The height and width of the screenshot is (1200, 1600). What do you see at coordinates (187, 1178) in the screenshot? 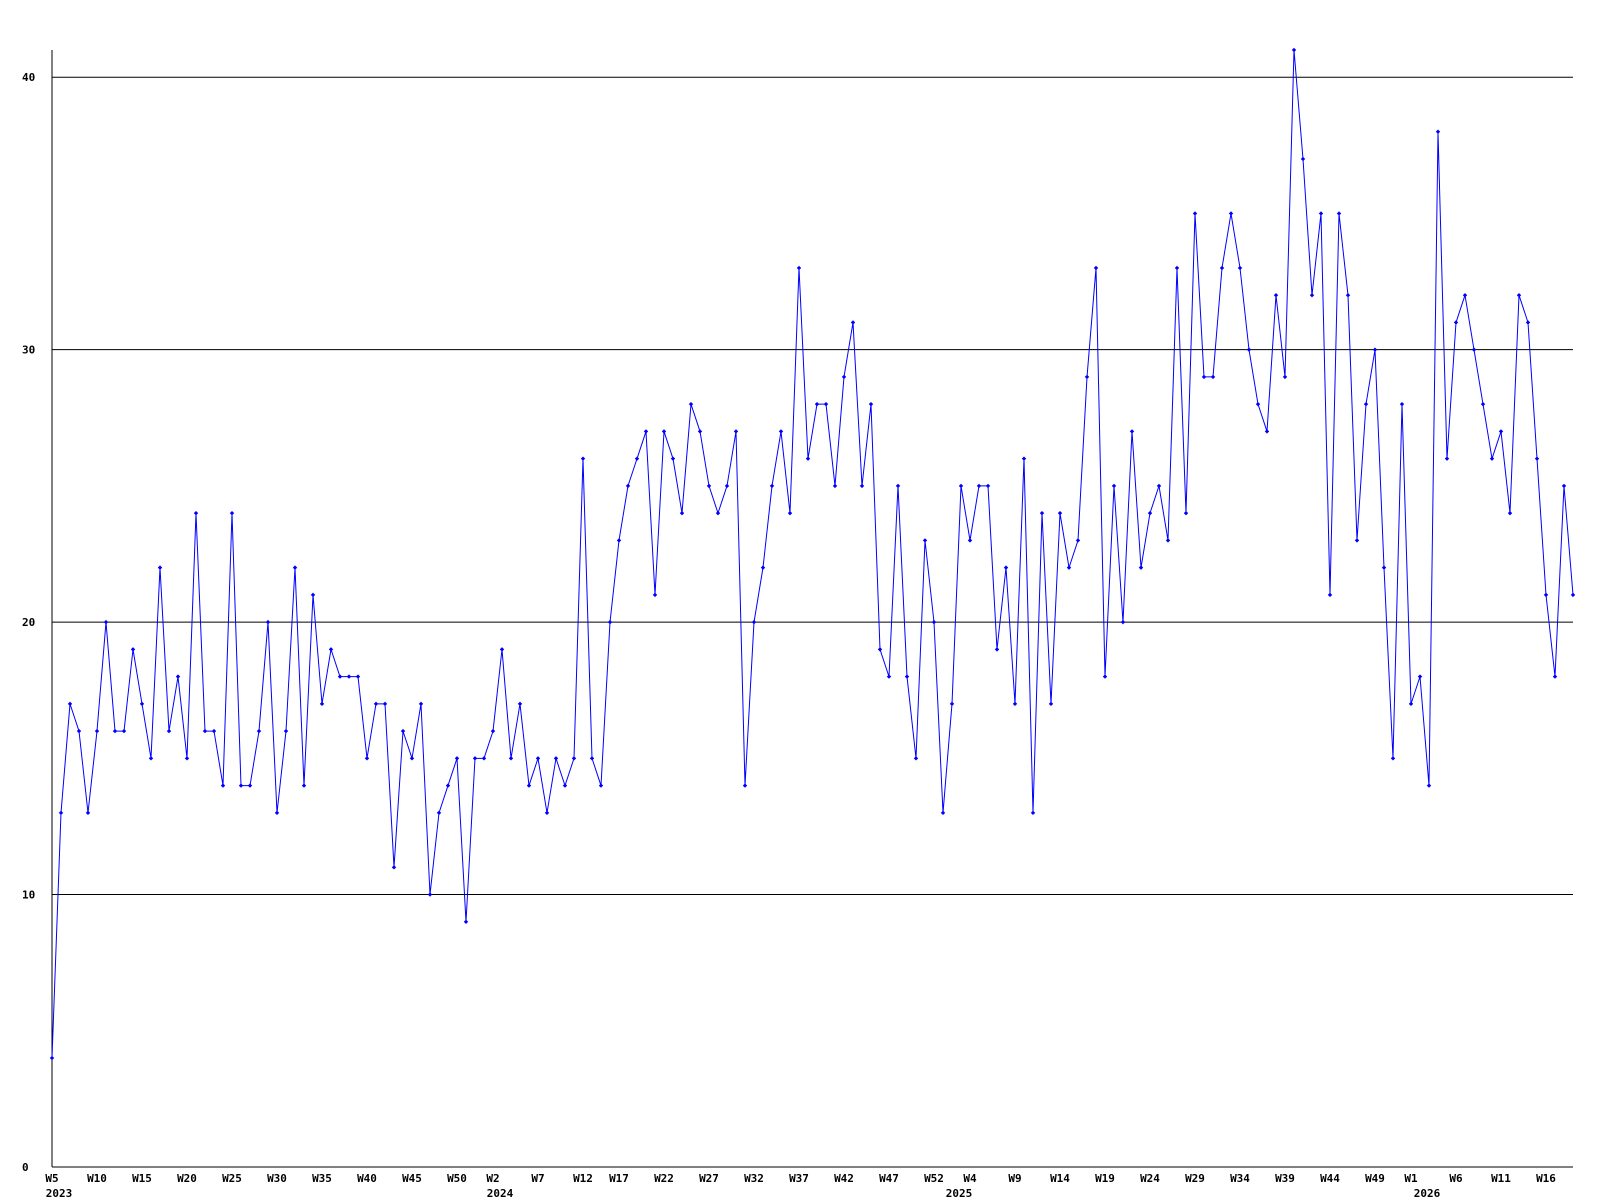
I see `x-tick-label: W20` at bounding box center [187, 1178].